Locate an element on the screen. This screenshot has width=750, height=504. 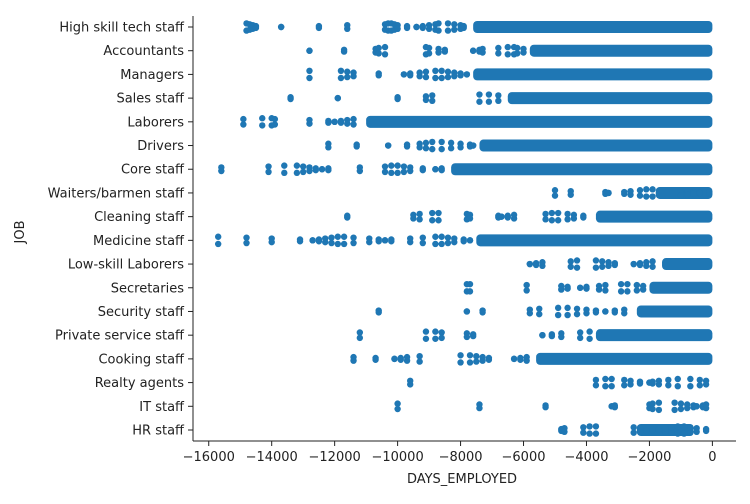
y-tick-label: IT staff is located at coordinates (162, 407).